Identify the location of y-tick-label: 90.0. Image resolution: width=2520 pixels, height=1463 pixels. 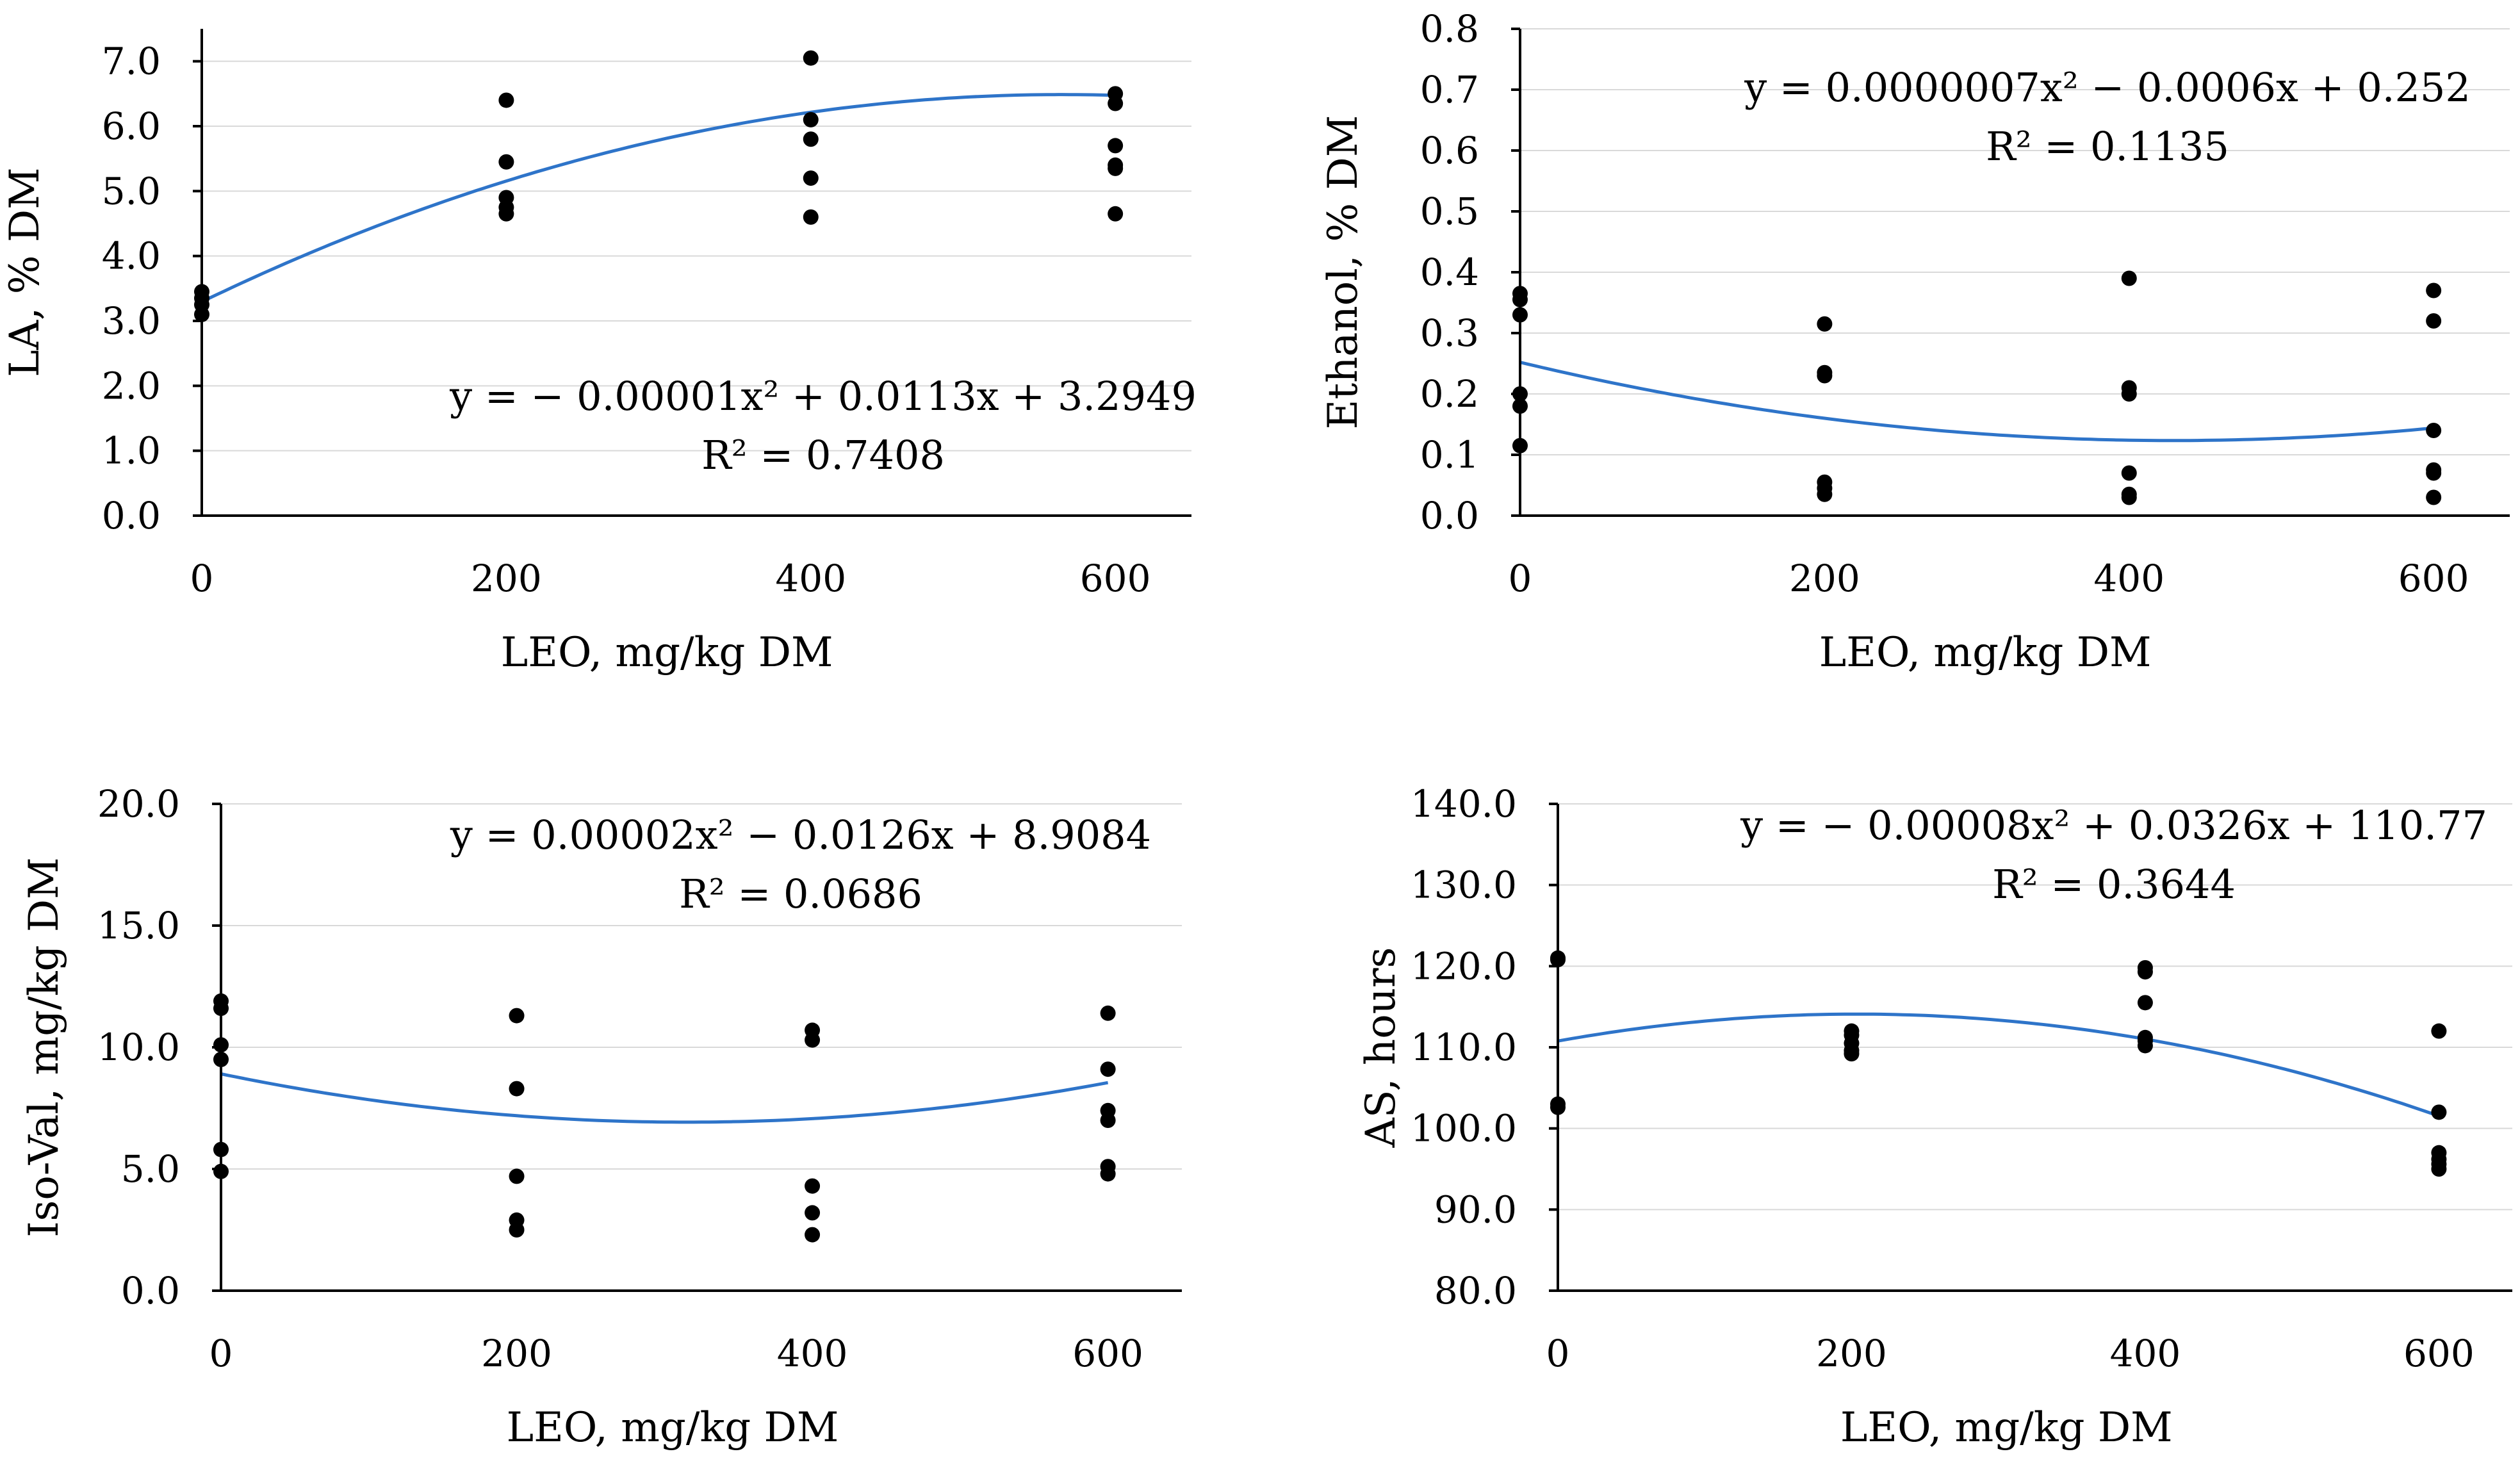
(1475, 1209).